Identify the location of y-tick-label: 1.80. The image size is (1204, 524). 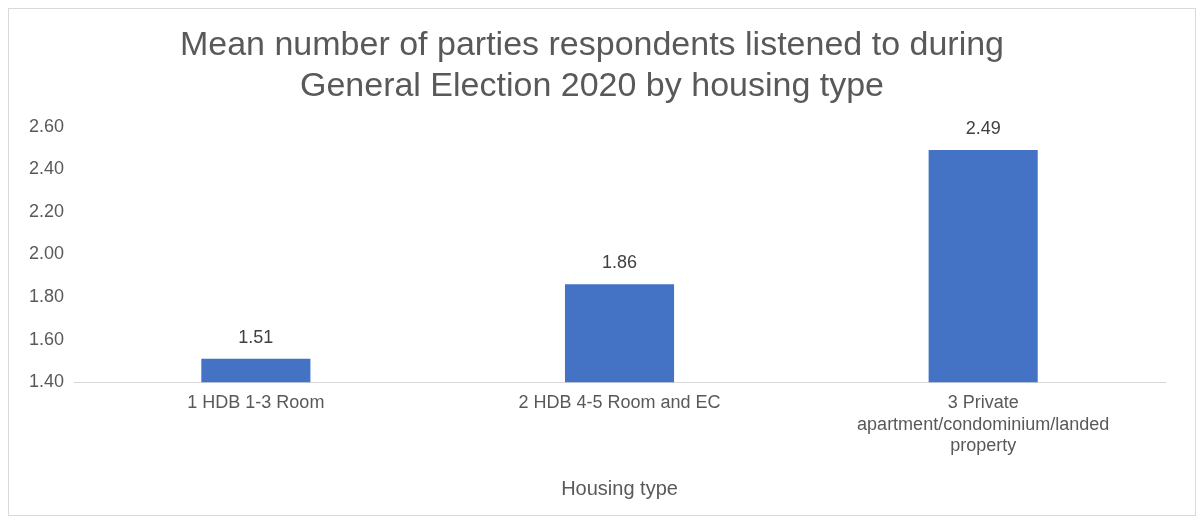
(46, 295).